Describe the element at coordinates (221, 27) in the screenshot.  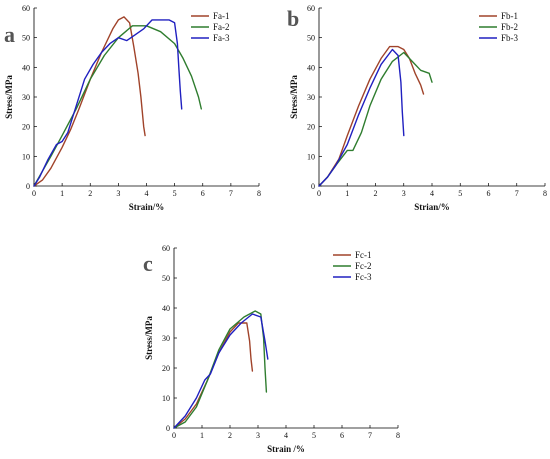
I see `legend-label-Fa-2: Fa-2` at that location.